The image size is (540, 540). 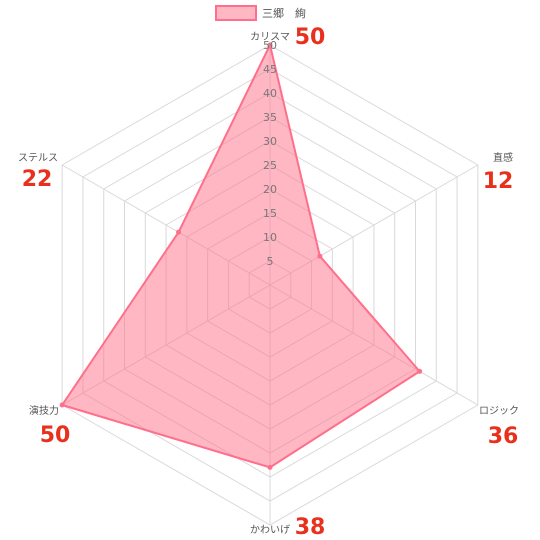 What do you see at coordinates (503, 436) in the screenshot?
I see `value-label: 36` at bounding box center [503, 436].